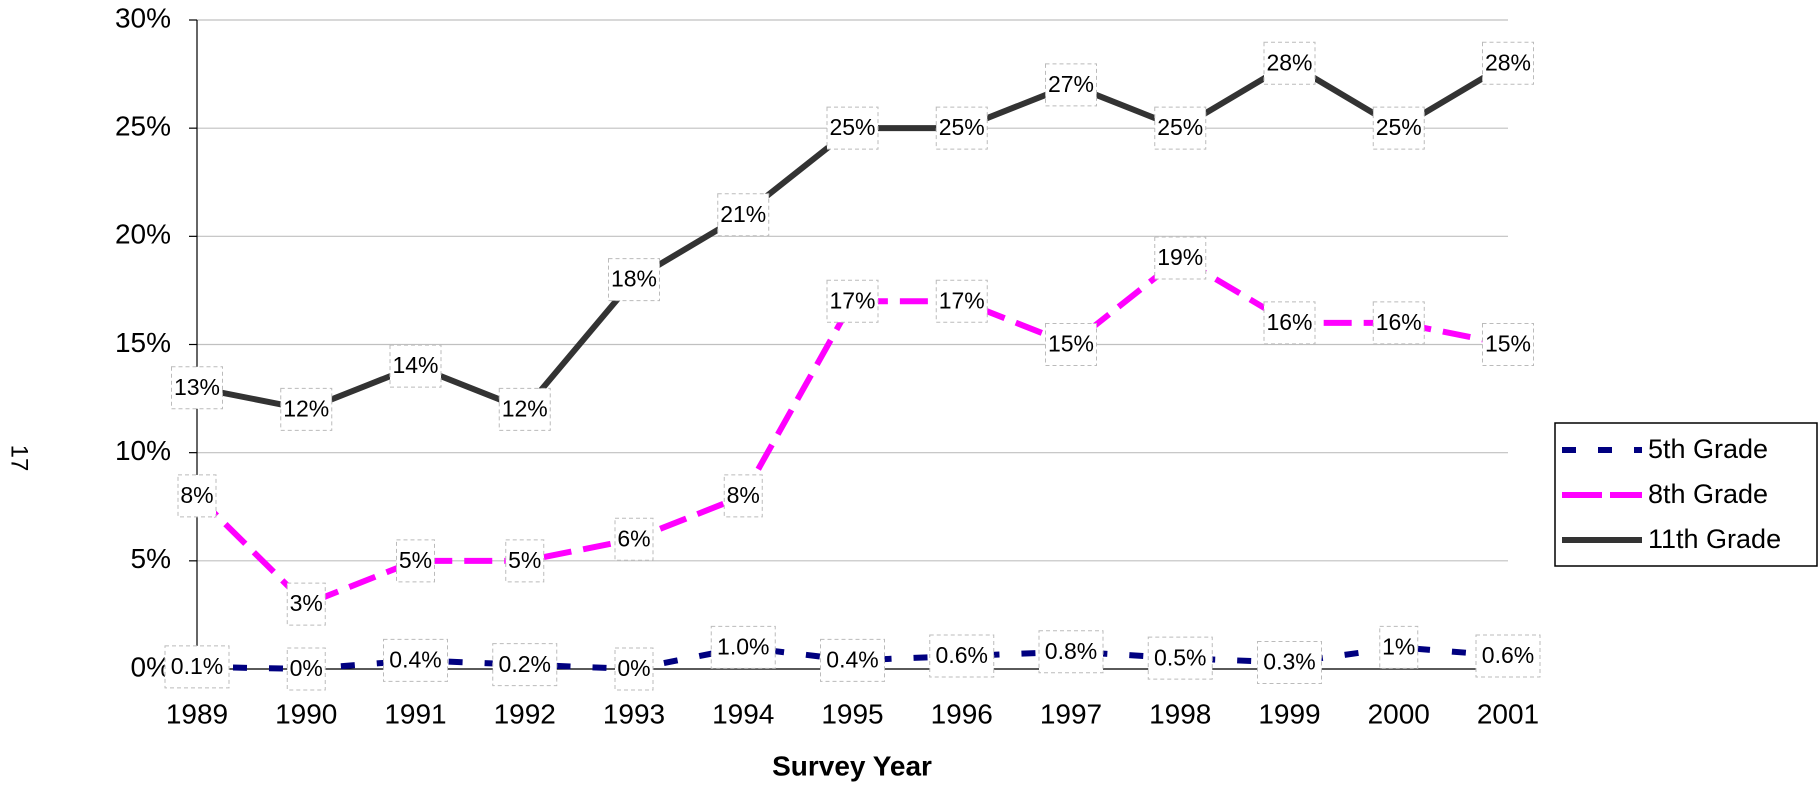  Describe the element at coordinates (852, 713) in the screenshot. I see `x-tick-label: 1995` at that location.